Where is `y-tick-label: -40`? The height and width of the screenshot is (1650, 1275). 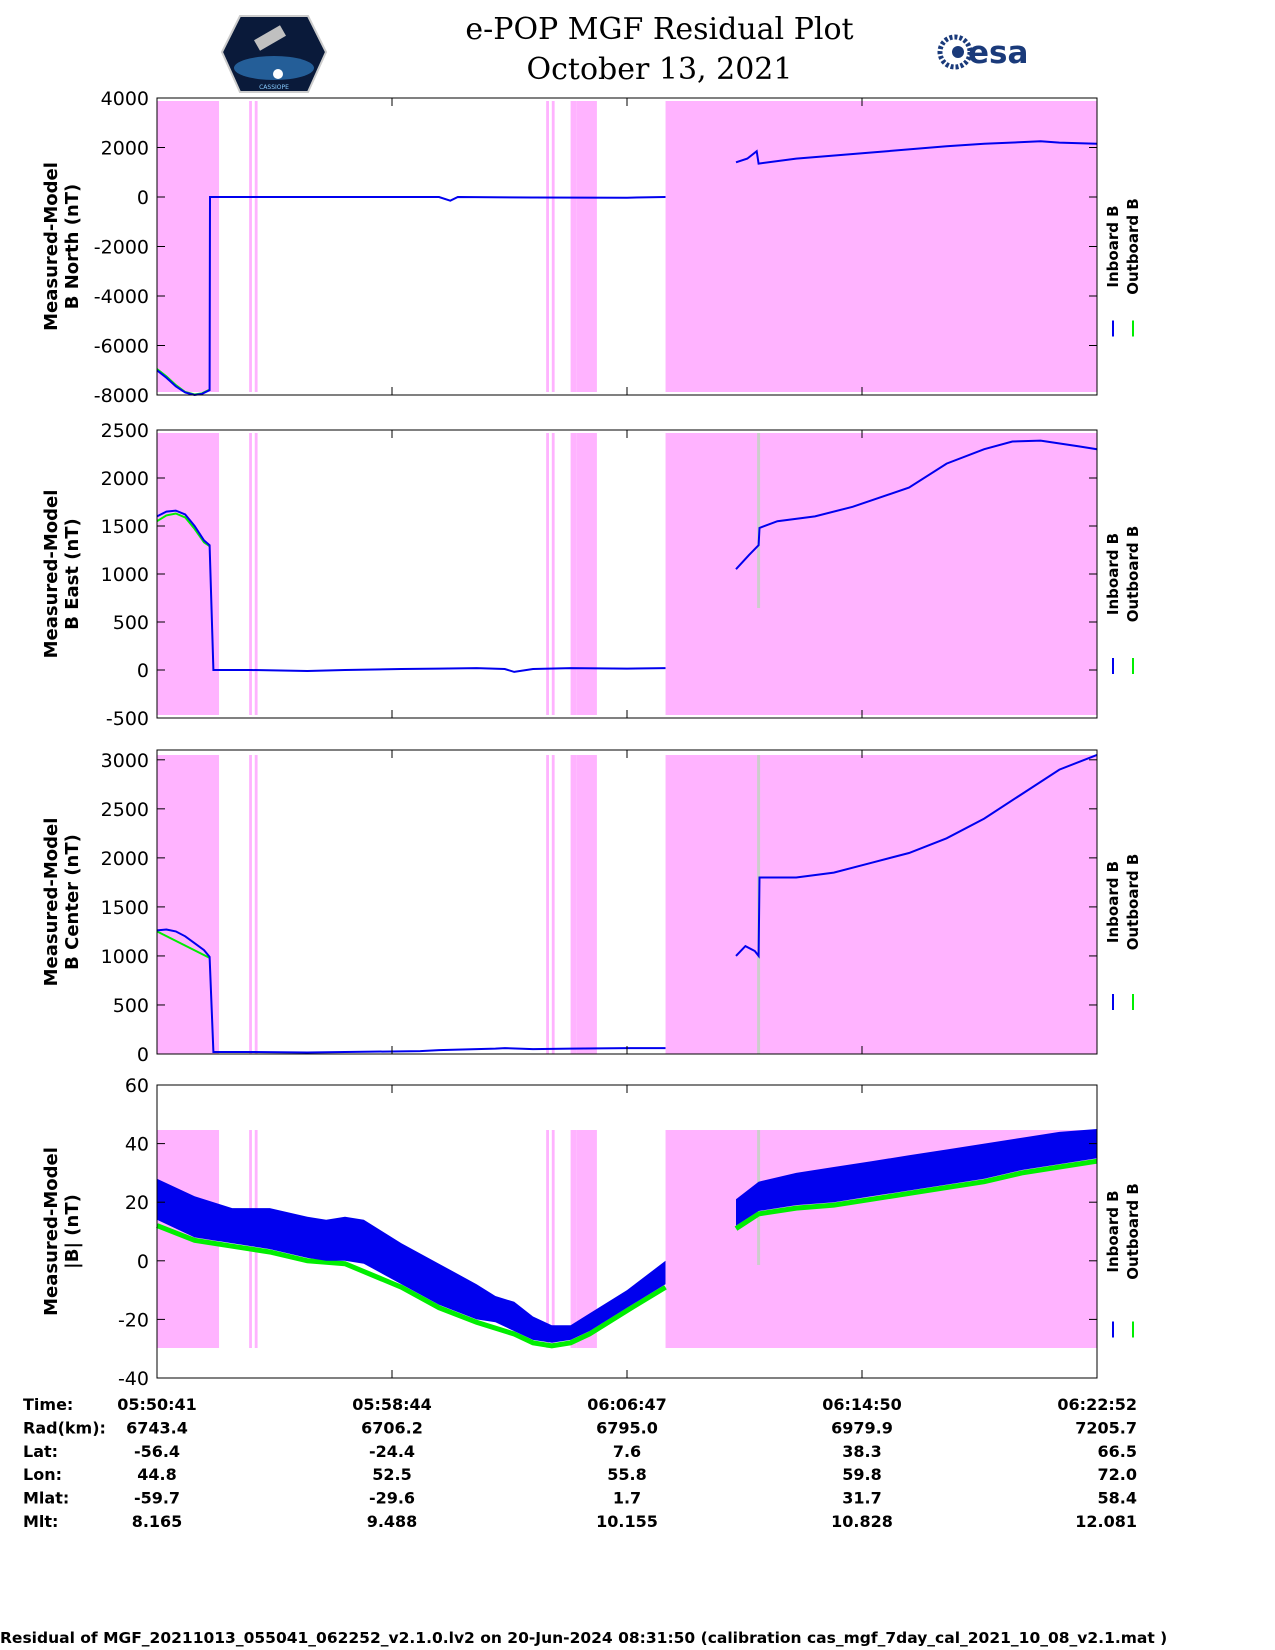
y-tick-label: -40 is located at coordinates (133, 1379).